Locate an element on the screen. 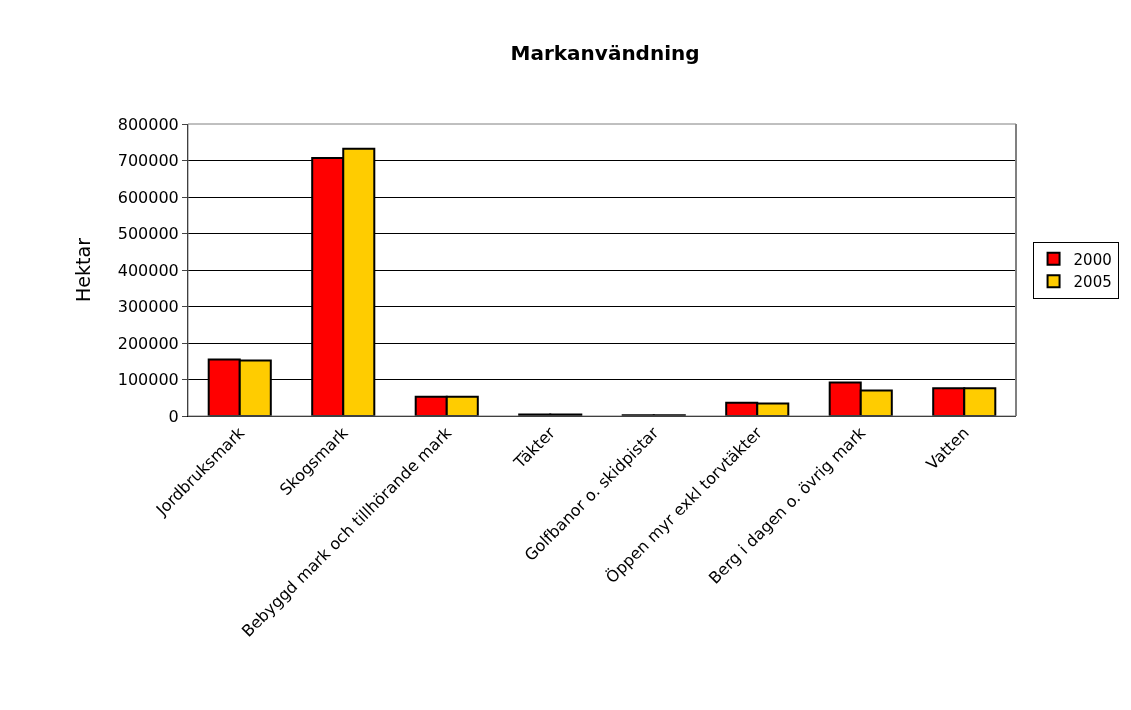 The width and height of the screenshot is (1131, 710). legend-label: 2005 is located at coordinates (1092, 282).